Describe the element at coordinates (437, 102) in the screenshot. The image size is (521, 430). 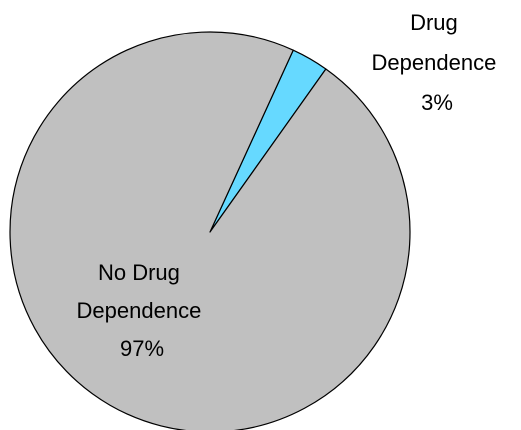
I see `slice-value-label: 3%` at that location.